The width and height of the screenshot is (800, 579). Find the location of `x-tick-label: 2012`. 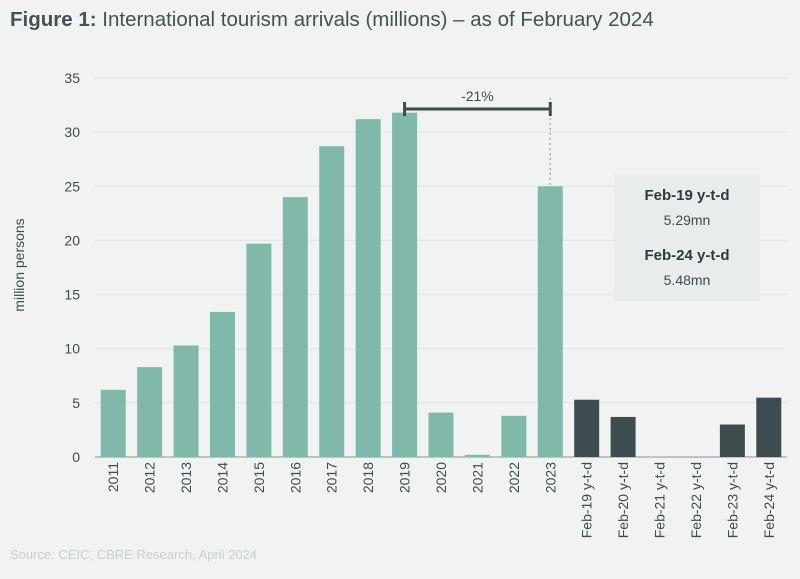

x-tick-label: 2012 is located at coordinates (150, 477).